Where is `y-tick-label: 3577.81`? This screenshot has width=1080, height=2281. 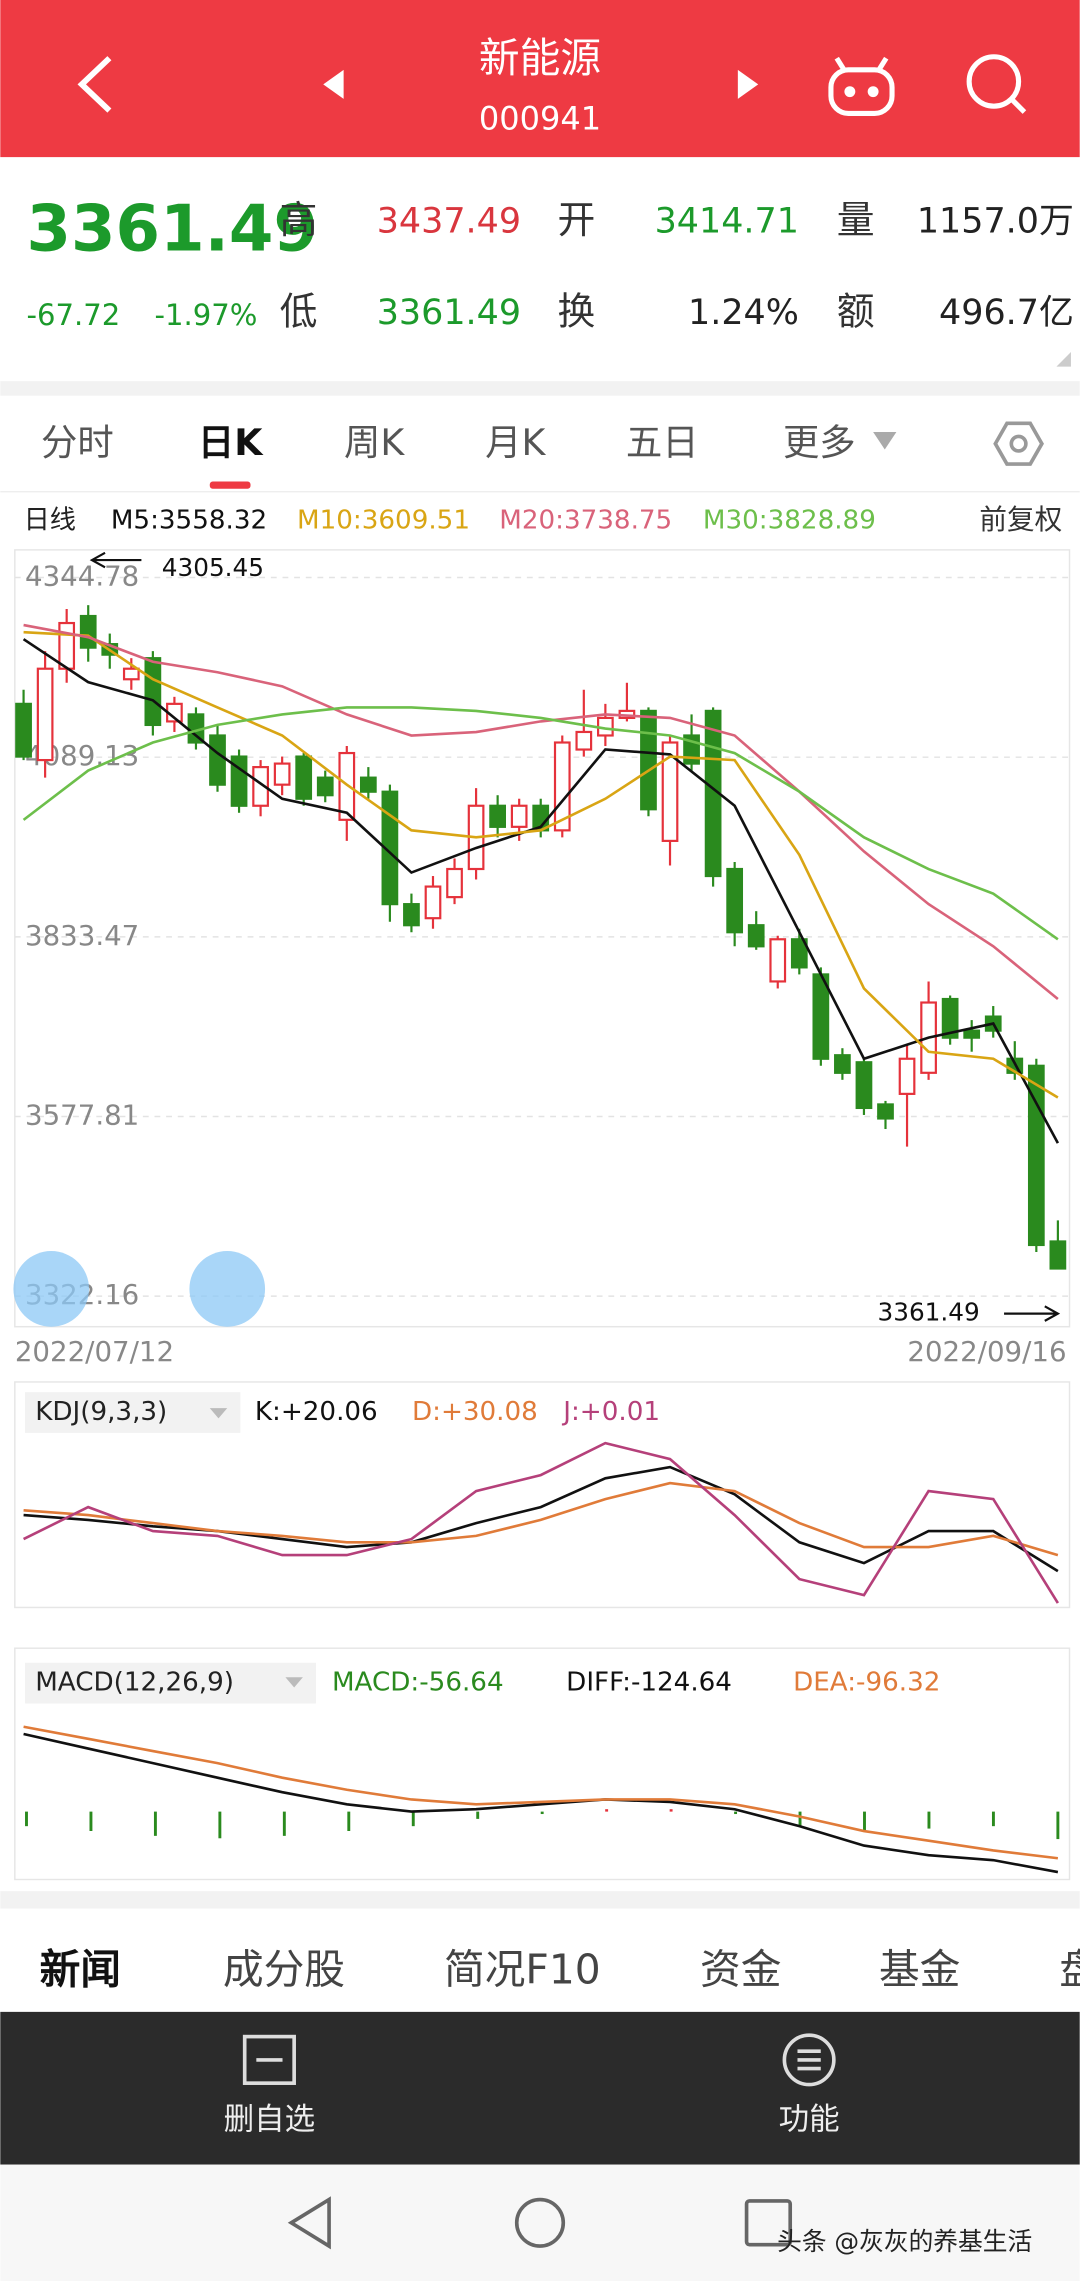 y-tick-label: 3577.81 is located at coordinates (82, 1115).